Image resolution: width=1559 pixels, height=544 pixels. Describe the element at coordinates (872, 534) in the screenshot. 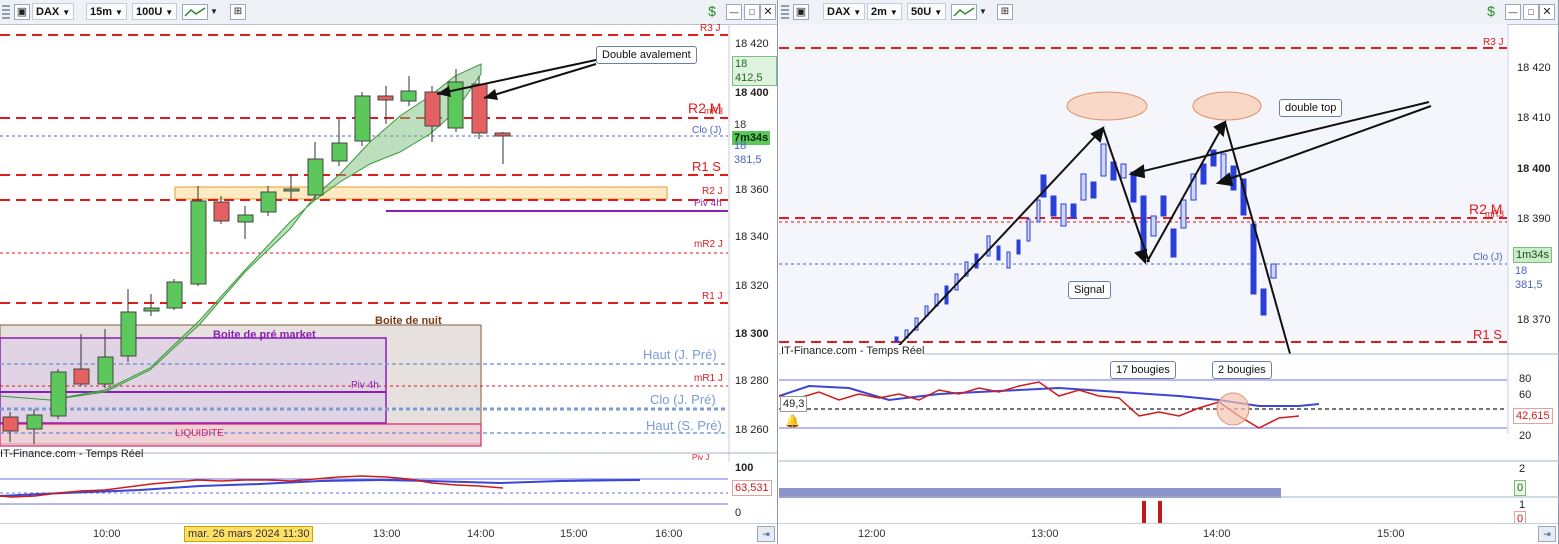

I see `time-tick: 12:00` at that location.